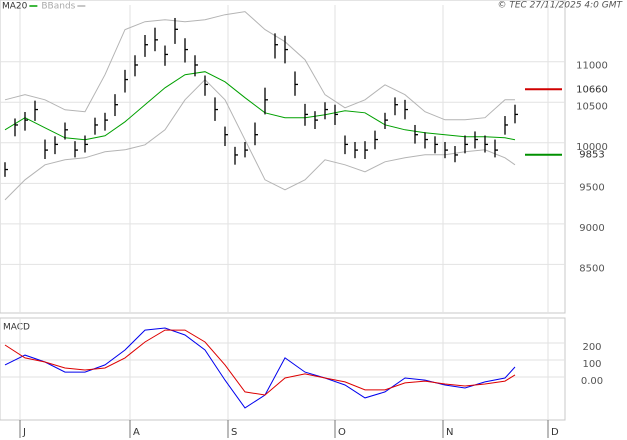 This screenshot has width=627, height=440. I want to click on y-tick-label: 9000, so click(591, 228).